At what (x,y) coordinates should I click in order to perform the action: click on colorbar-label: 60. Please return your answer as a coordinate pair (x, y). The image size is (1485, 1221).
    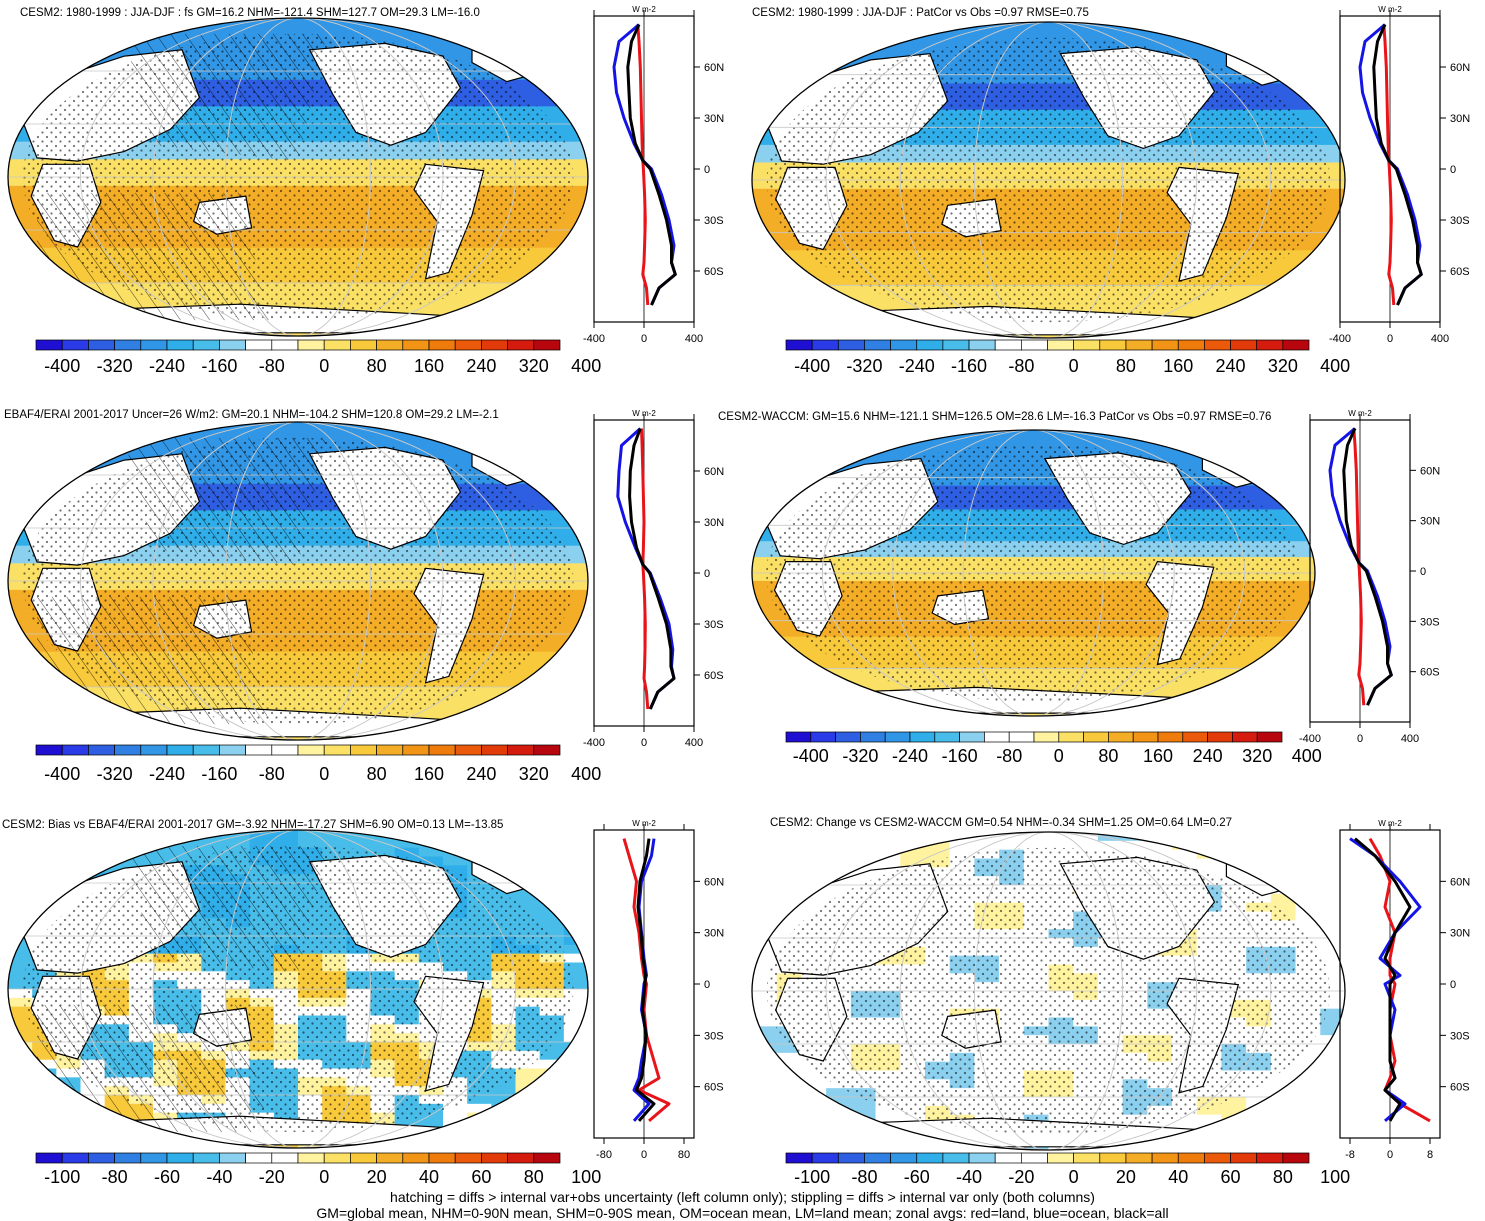
    Looking at the image, I should click on (1231, 1177).